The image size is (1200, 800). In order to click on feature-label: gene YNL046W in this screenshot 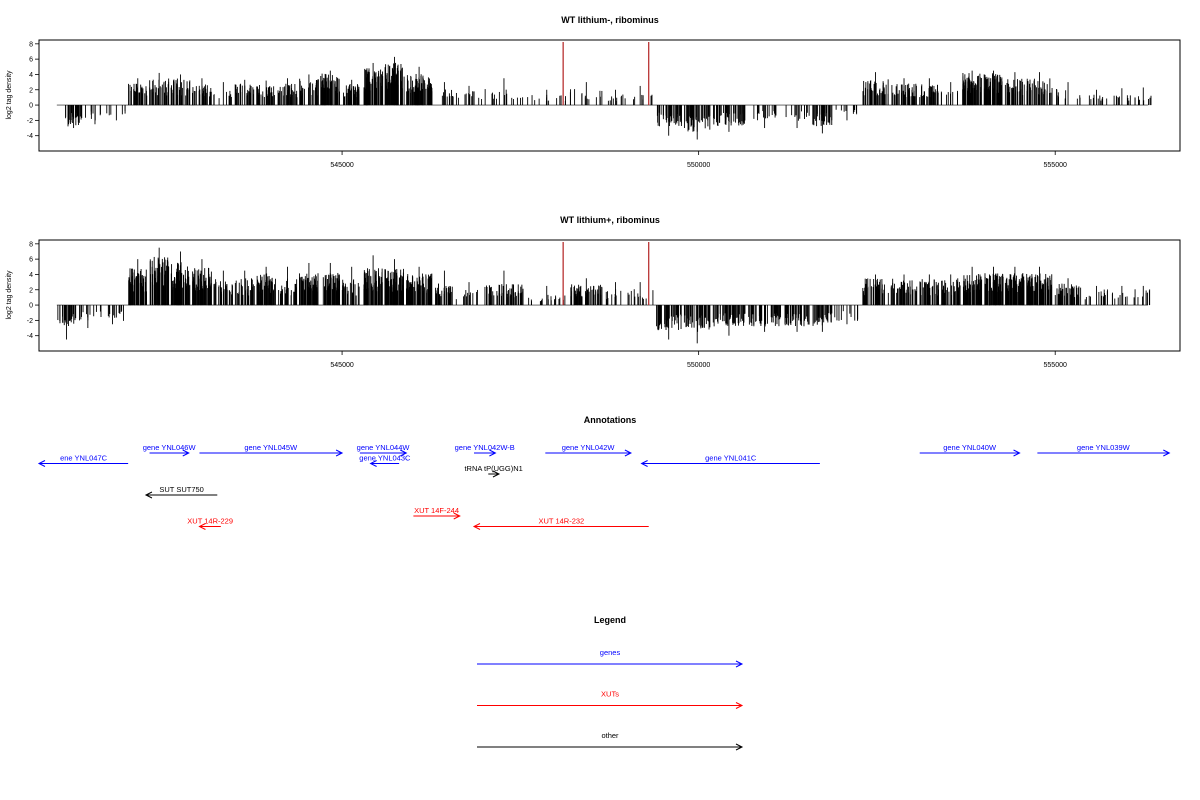, I will do `click(170, 447)`.